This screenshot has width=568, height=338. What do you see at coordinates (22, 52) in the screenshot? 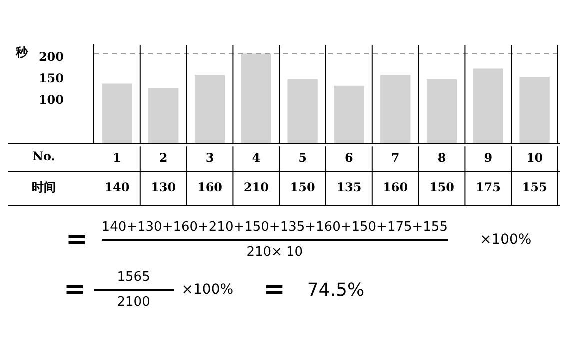
I see `y-axis-title: 秒` at bounding box center [22, 52].